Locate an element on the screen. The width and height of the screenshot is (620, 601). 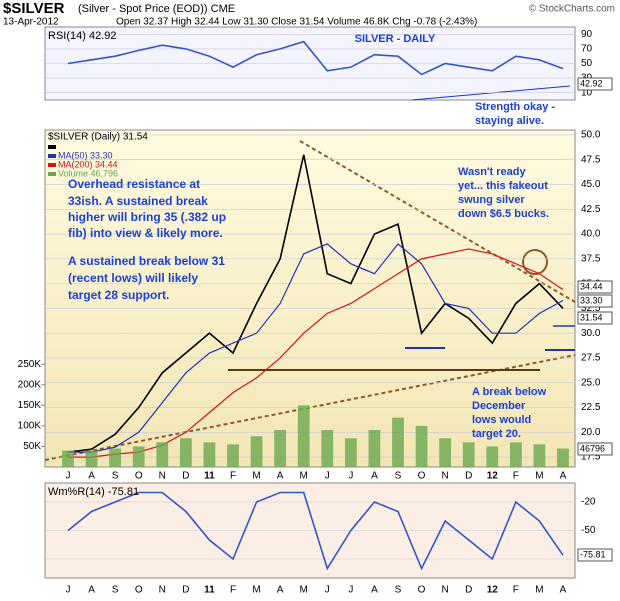
x-tick-label: 12 is located at coordinates (493, 590).